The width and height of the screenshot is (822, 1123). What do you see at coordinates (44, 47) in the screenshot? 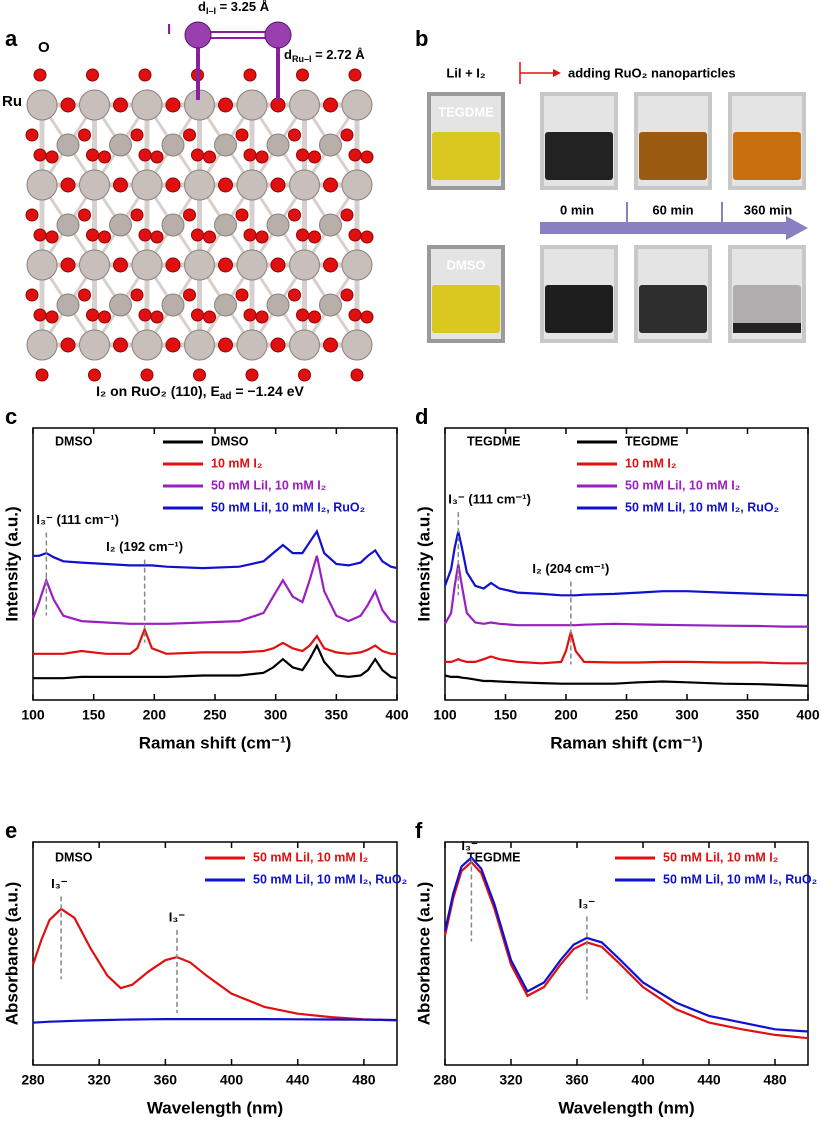
I see `o-label: O` at bounding box center [44, 47].